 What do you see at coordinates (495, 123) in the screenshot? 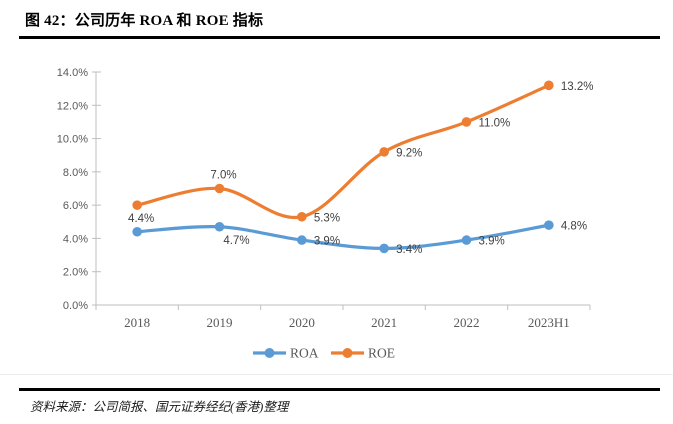
I see `data-label: 11.0%` at bounding box center [495, 123].